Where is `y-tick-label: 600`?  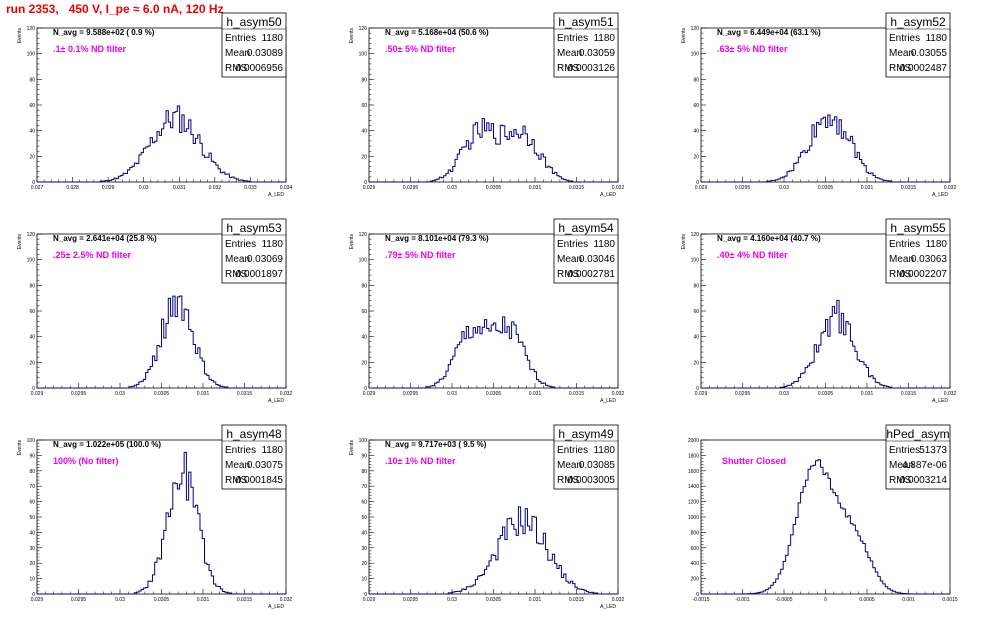 y-tick-label: 600 is located at coordinates (695, 549).